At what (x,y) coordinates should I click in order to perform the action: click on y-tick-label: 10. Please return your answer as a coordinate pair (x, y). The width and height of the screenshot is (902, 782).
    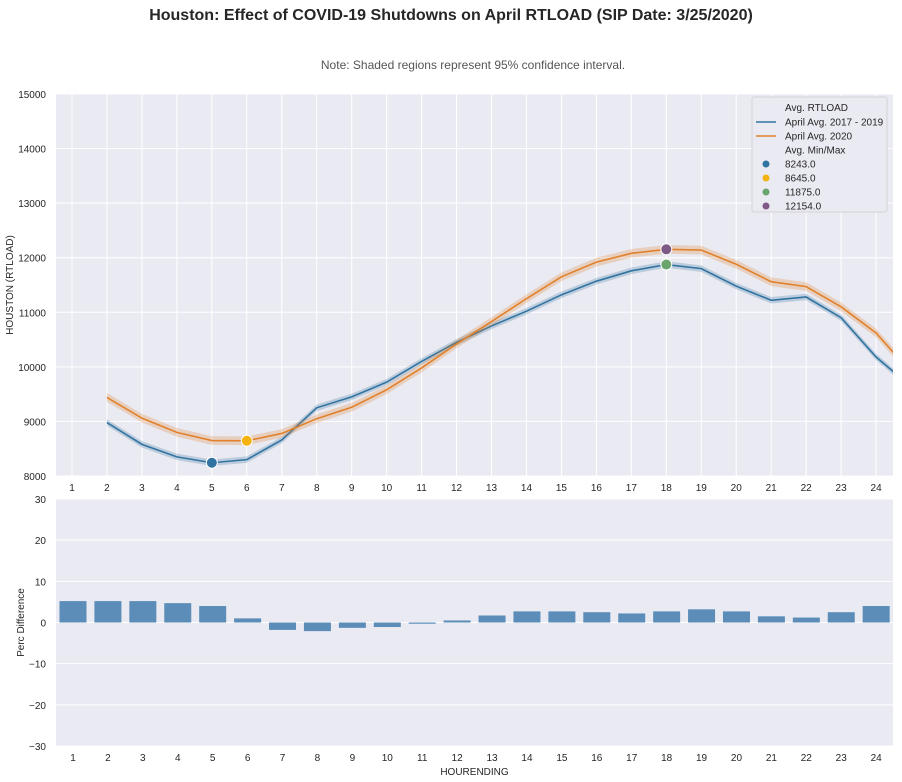
    Looking at the image, I should click on (41, 582).